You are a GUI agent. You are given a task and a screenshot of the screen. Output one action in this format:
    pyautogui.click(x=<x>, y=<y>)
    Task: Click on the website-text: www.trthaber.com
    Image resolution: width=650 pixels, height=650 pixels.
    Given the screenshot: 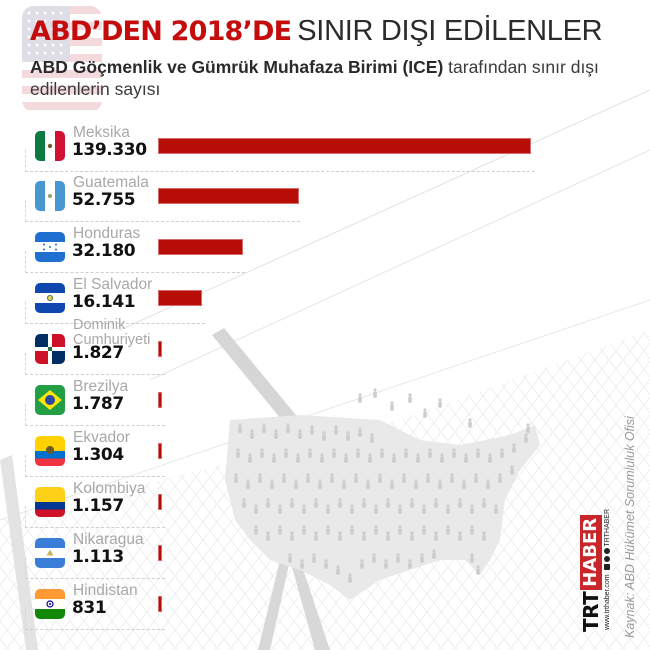 What is the action you would take?
    pyautogui.click(x=607, y=602)
    